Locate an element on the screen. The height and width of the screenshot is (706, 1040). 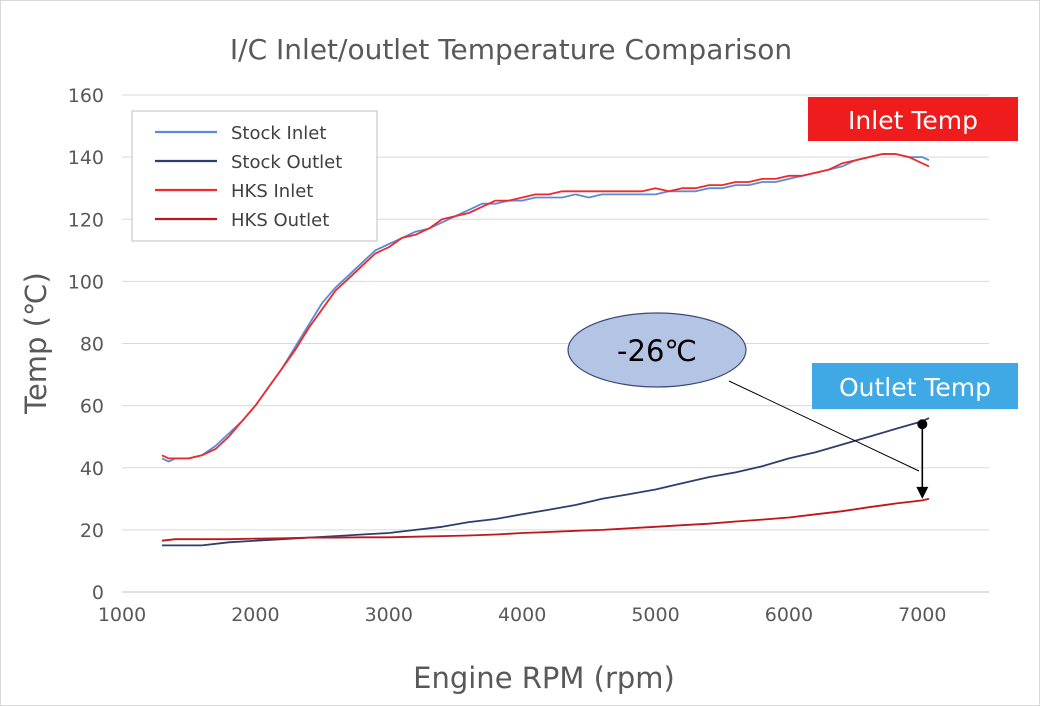
inlet-temp-tag is located at coordinates (913, 119).